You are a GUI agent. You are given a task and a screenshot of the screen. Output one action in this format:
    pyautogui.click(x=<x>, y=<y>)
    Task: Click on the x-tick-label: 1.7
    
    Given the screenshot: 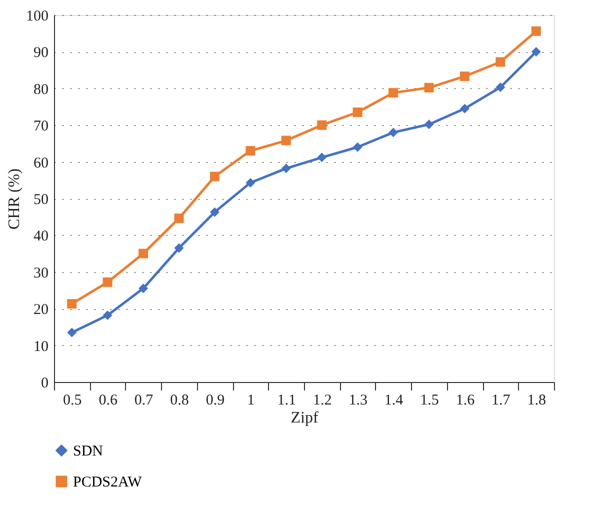 What is the action you would take?
    pyautogui.click(x=501, y=400)
    